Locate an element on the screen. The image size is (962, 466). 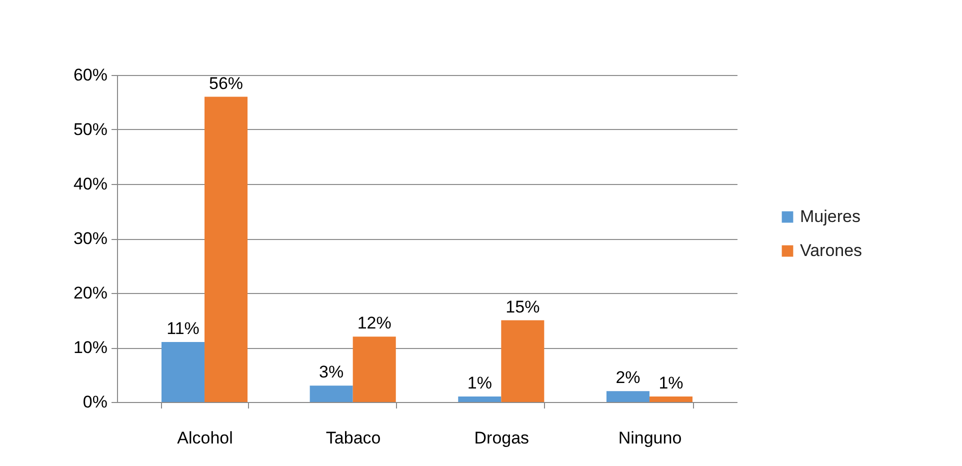
data-label: 2% is located at coordinates (628, 378).